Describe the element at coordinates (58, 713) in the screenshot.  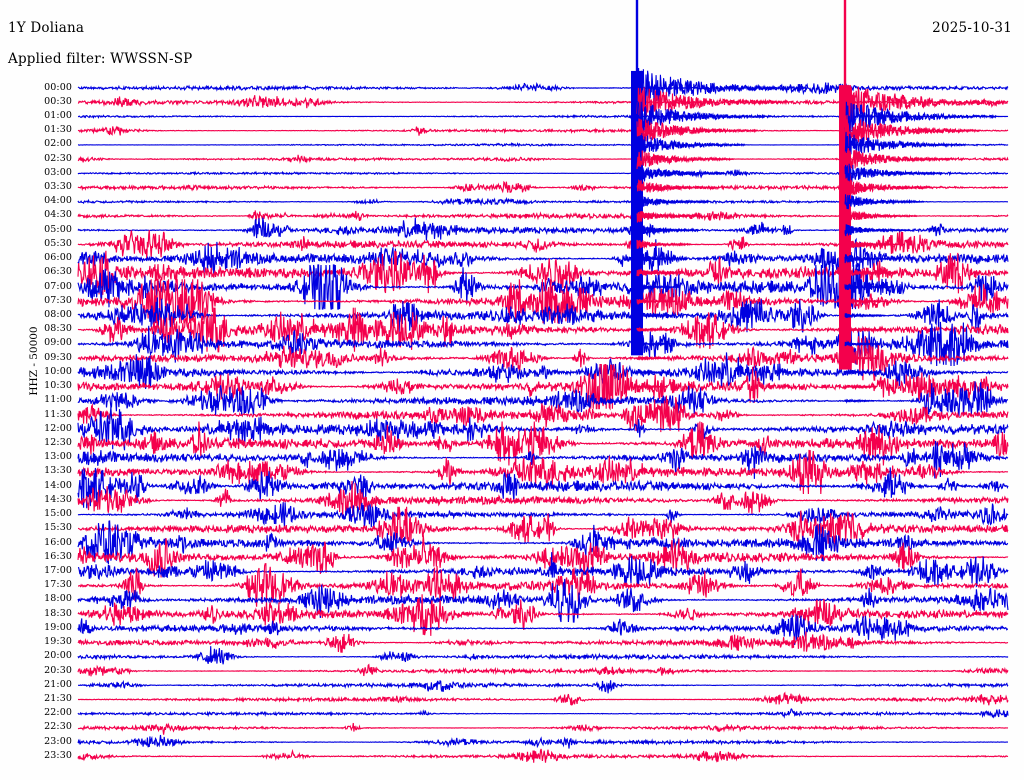
I see `time-tick-label: 22:00` at that location.